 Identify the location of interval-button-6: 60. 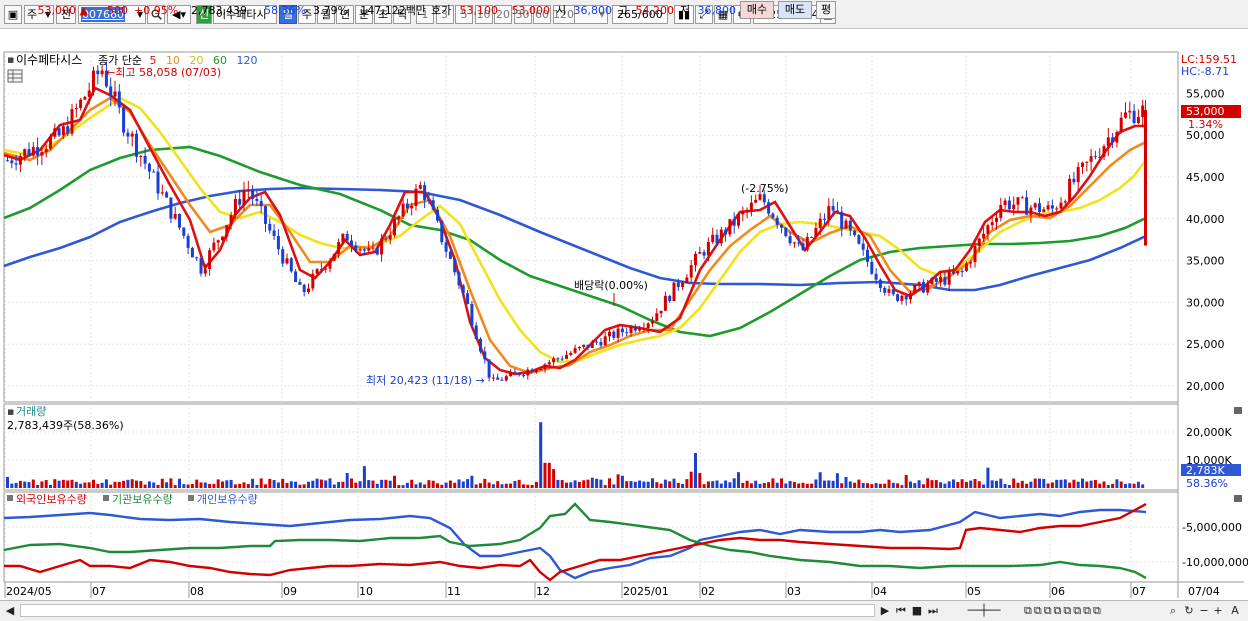
(542, 14).